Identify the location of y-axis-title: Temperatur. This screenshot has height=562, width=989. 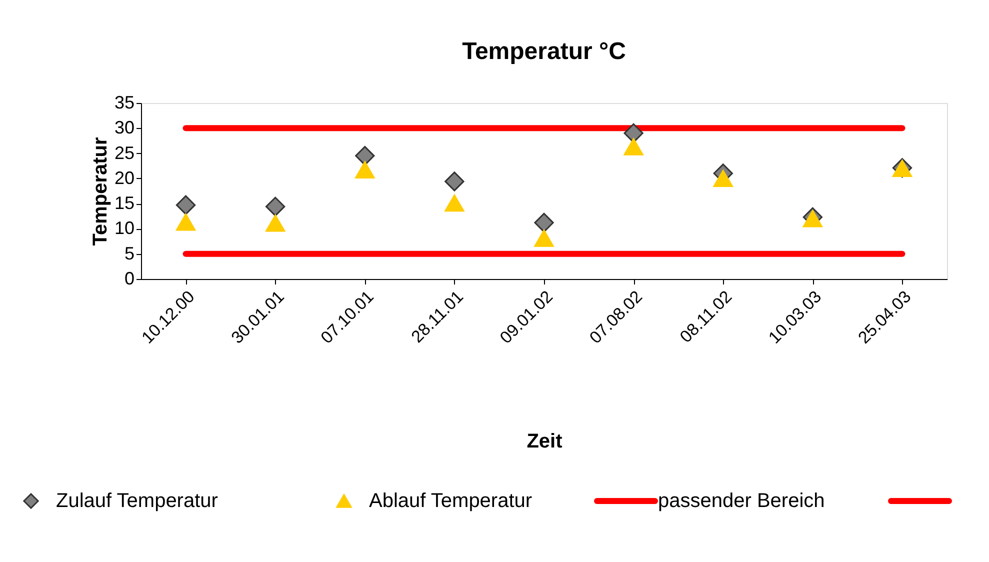
(100, 191).